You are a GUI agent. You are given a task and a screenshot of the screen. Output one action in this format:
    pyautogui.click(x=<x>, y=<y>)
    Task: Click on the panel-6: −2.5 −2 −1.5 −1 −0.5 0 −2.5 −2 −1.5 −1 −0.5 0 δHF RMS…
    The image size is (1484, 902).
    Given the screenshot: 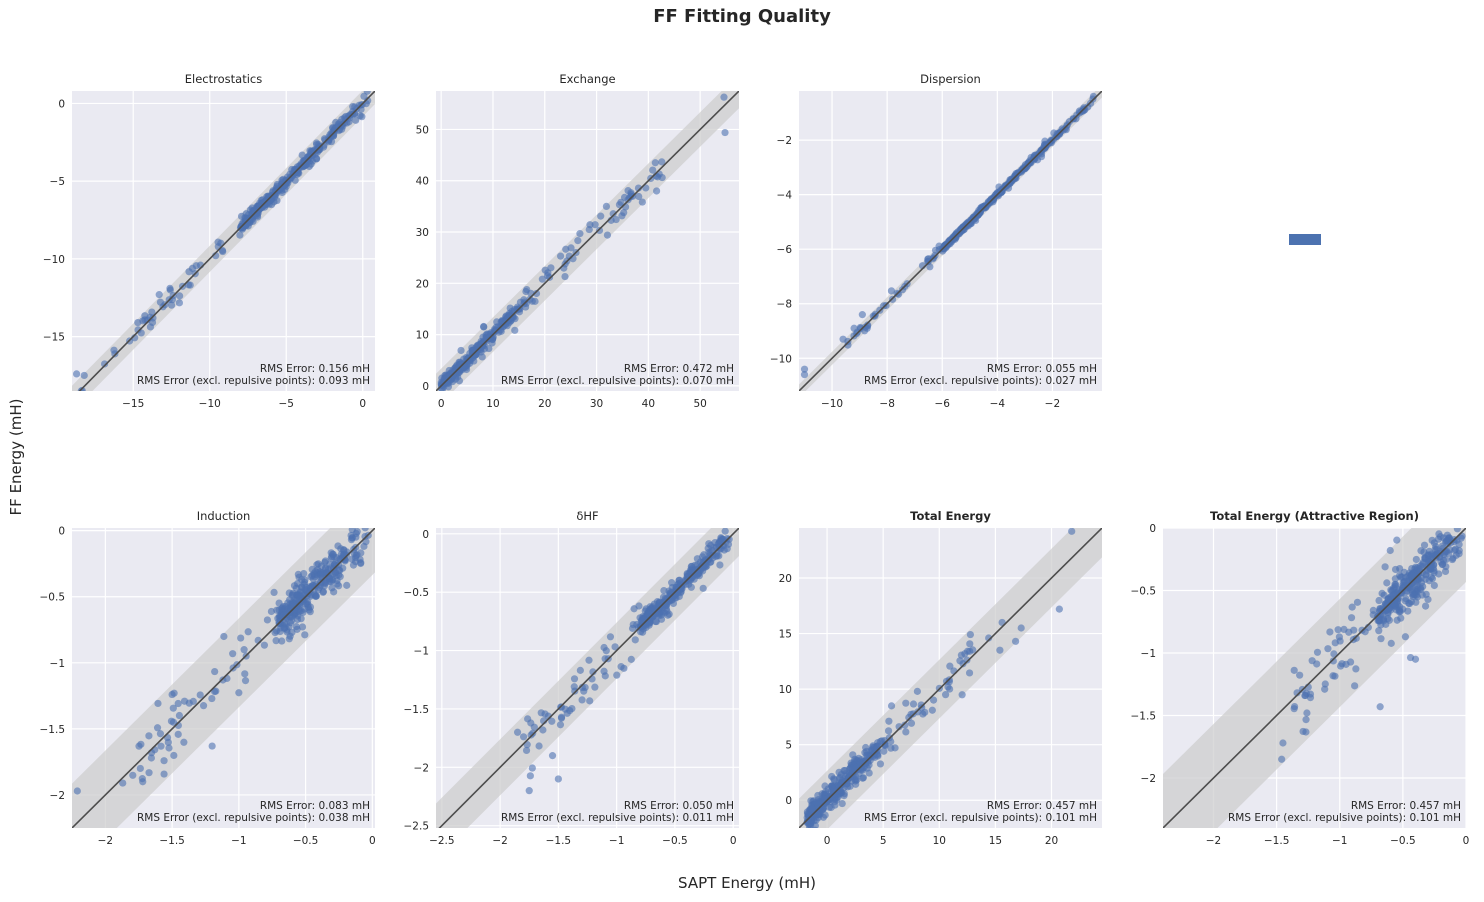 What is the action you would take?
    pyautogui.click(x=571, y=678)
    